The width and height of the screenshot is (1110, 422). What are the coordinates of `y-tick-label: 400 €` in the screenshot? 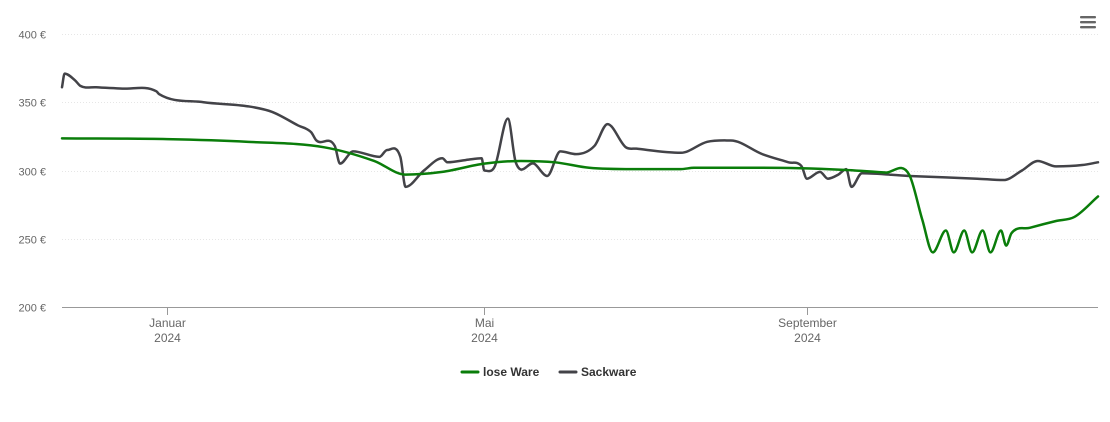 It's located at (32, 36).